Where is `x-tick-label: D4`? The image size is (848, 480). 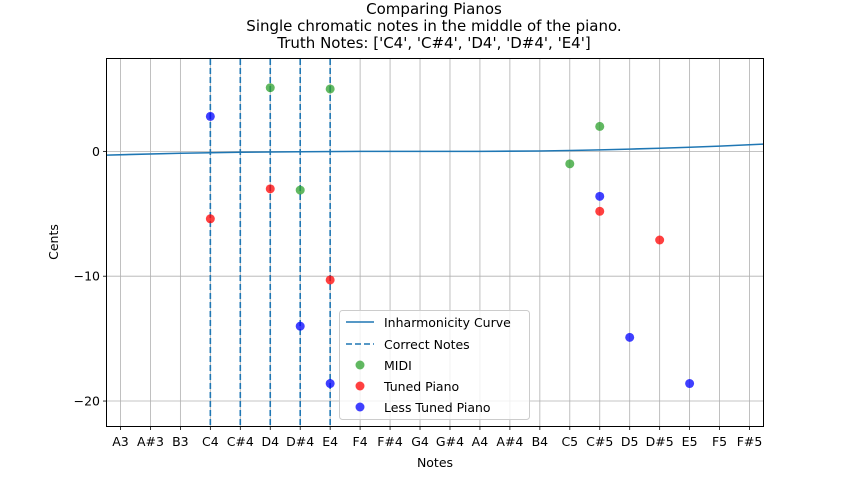 x-tick-label: D4 is located at coordinates (270, 441).